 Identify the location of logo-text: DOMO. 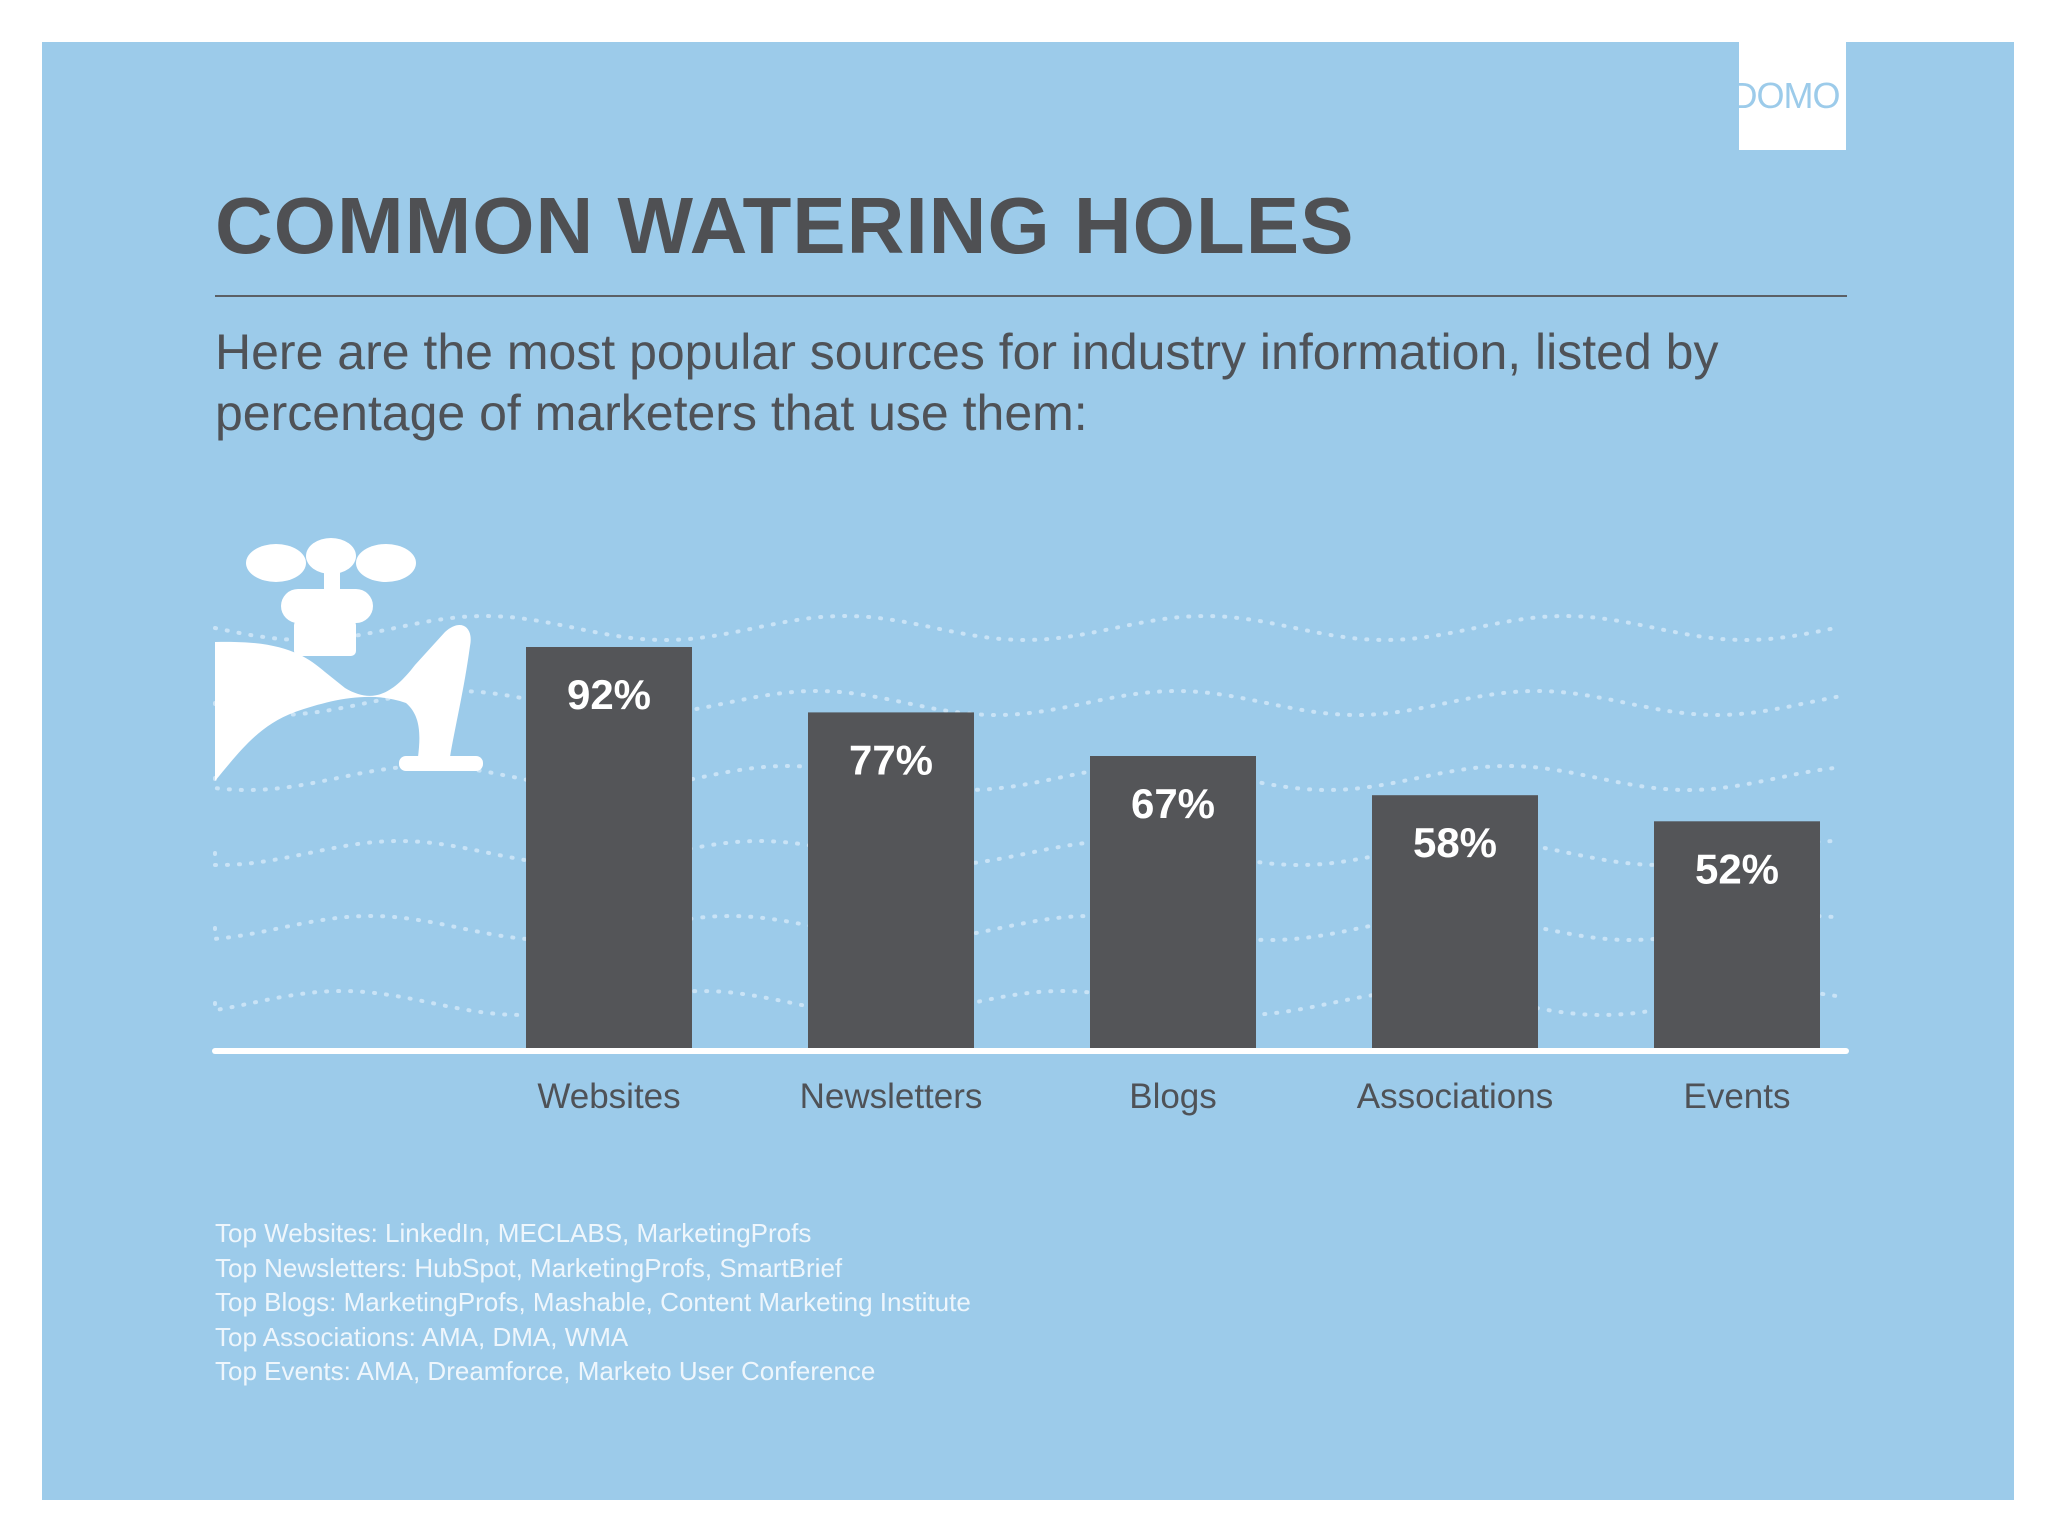
(1790, 95).